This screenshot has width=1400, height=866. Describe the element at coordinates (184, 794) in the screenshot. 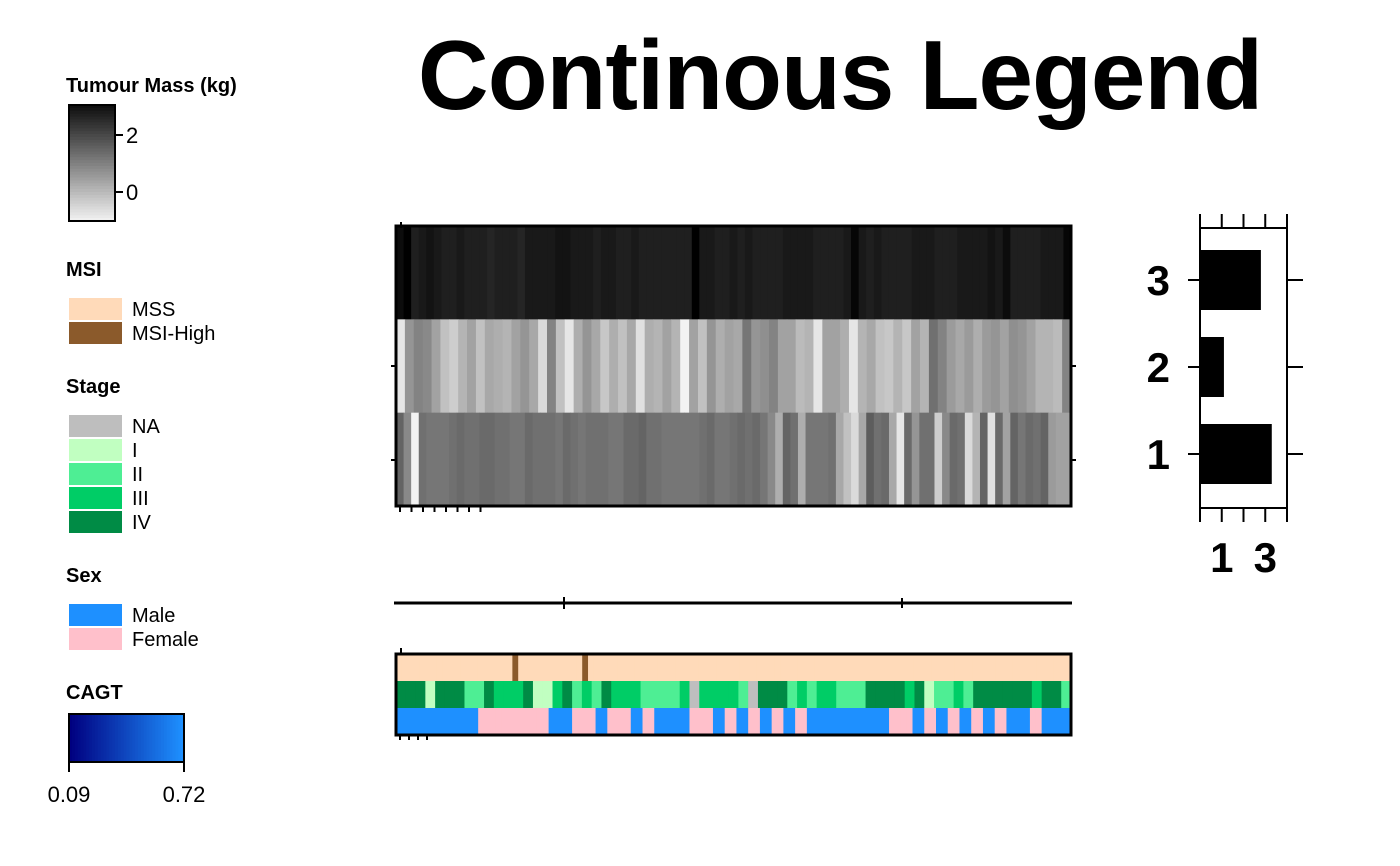

I see `cagt-max-label: 0.72` at that location.